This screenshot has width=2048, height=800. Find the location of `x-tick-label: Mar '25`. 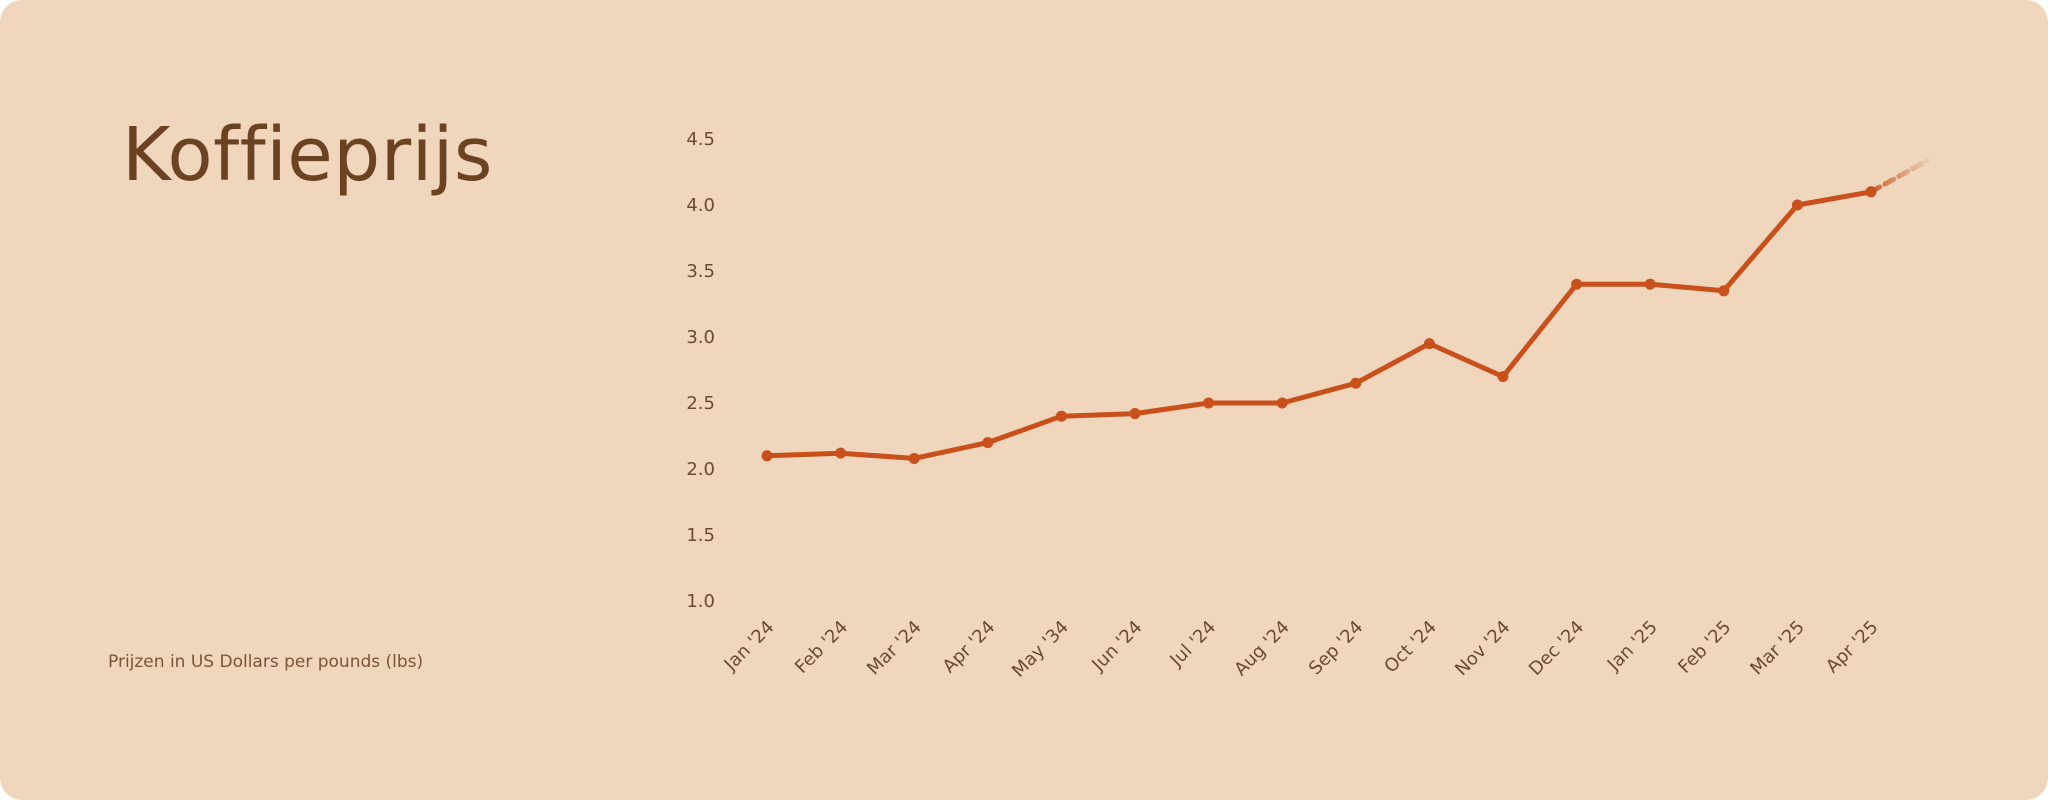

x-tick-label: Mar '25 is located at coordinates (1777, 648).